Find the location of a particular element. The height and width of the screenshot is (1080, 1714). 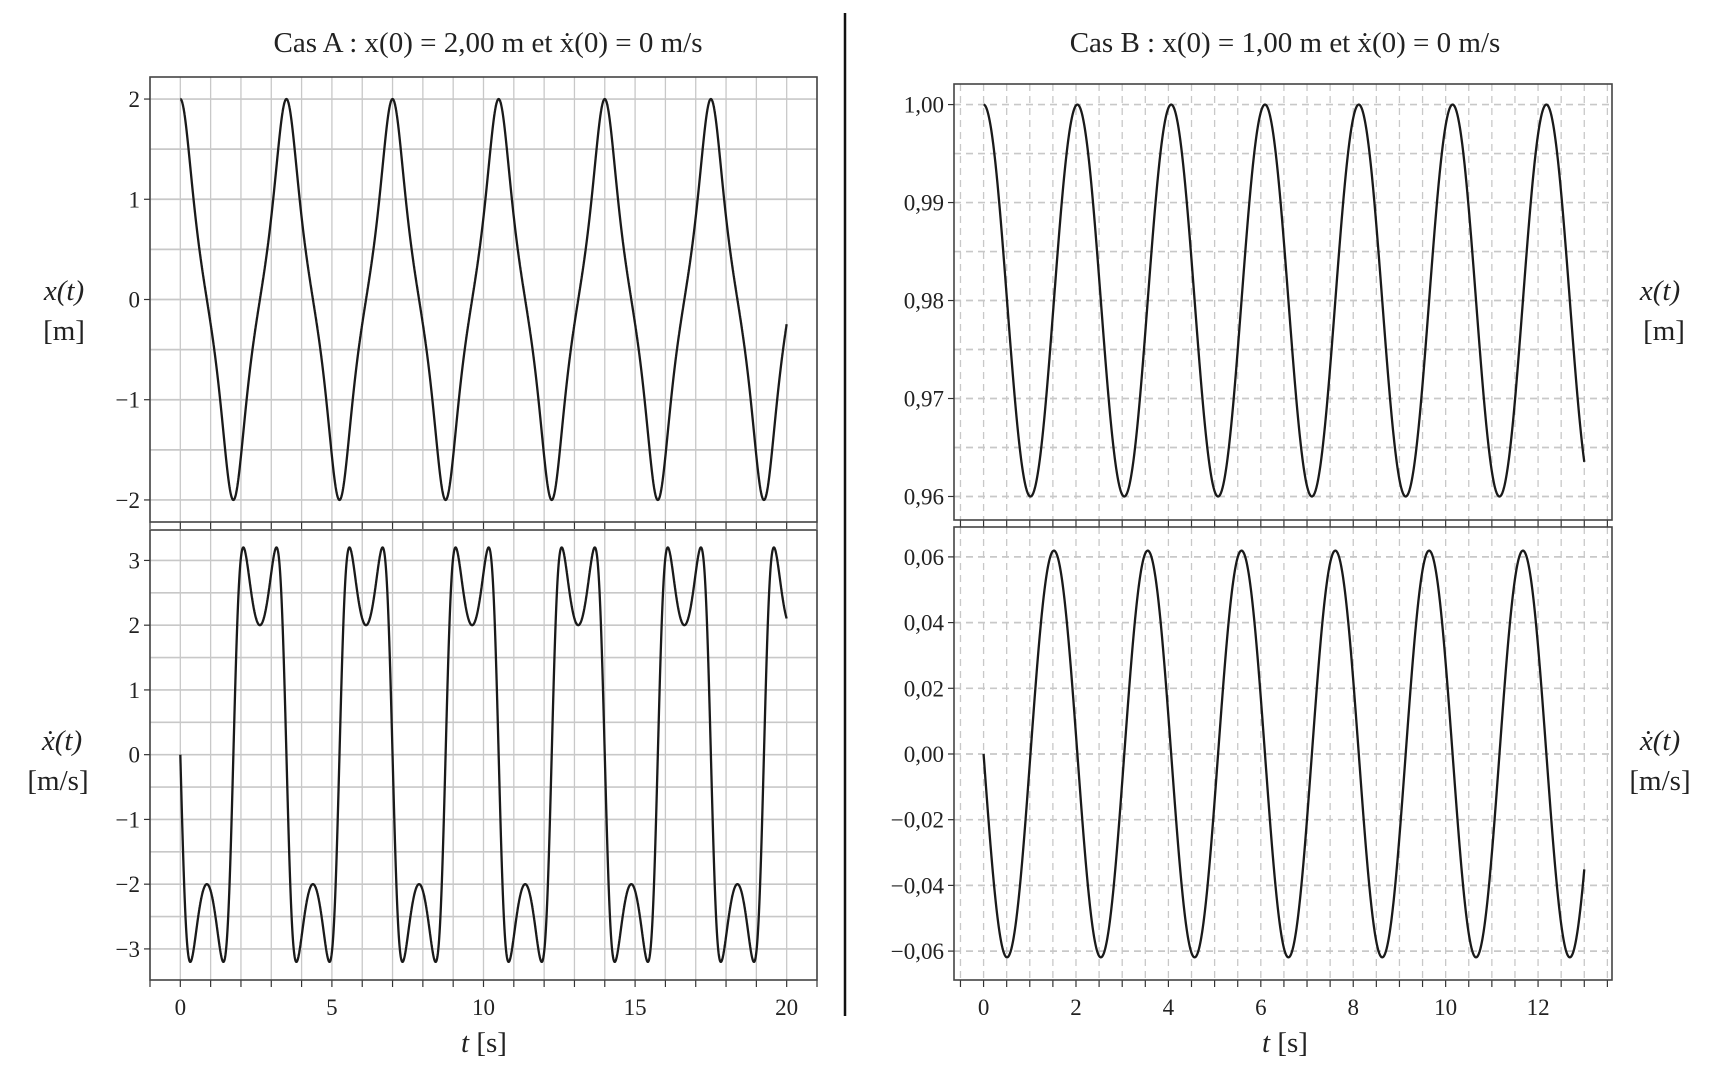

y-tick-label: −0,02 is located at coordinates (917, 820).